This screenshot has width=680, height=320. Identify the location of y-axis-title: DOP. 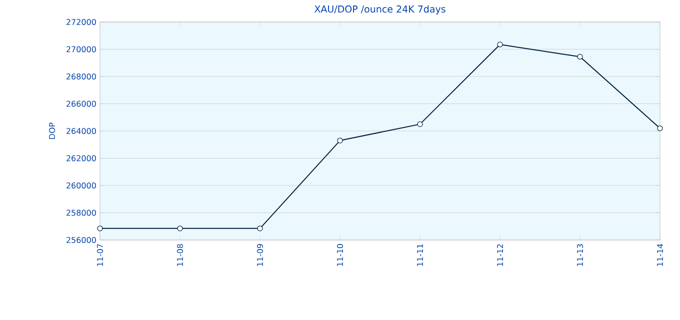
(52, 130).